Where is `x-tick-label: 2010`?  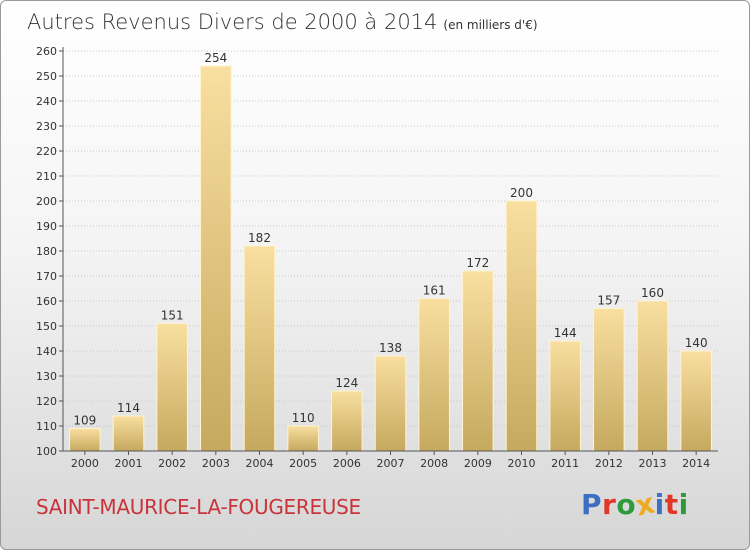
x-tick-label: 2010 is located at coordinates (522, 463).